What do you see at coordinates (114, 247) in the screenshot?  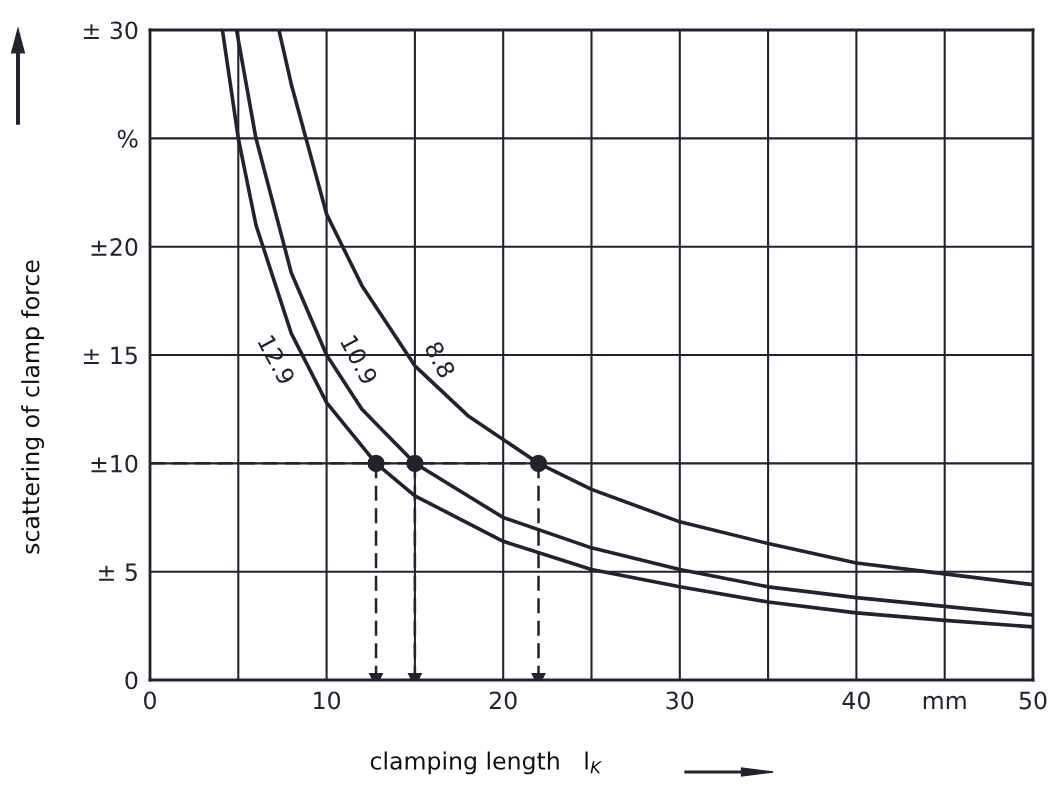 I see `y-tick-label: ±20` at bounding box center [114, 247].